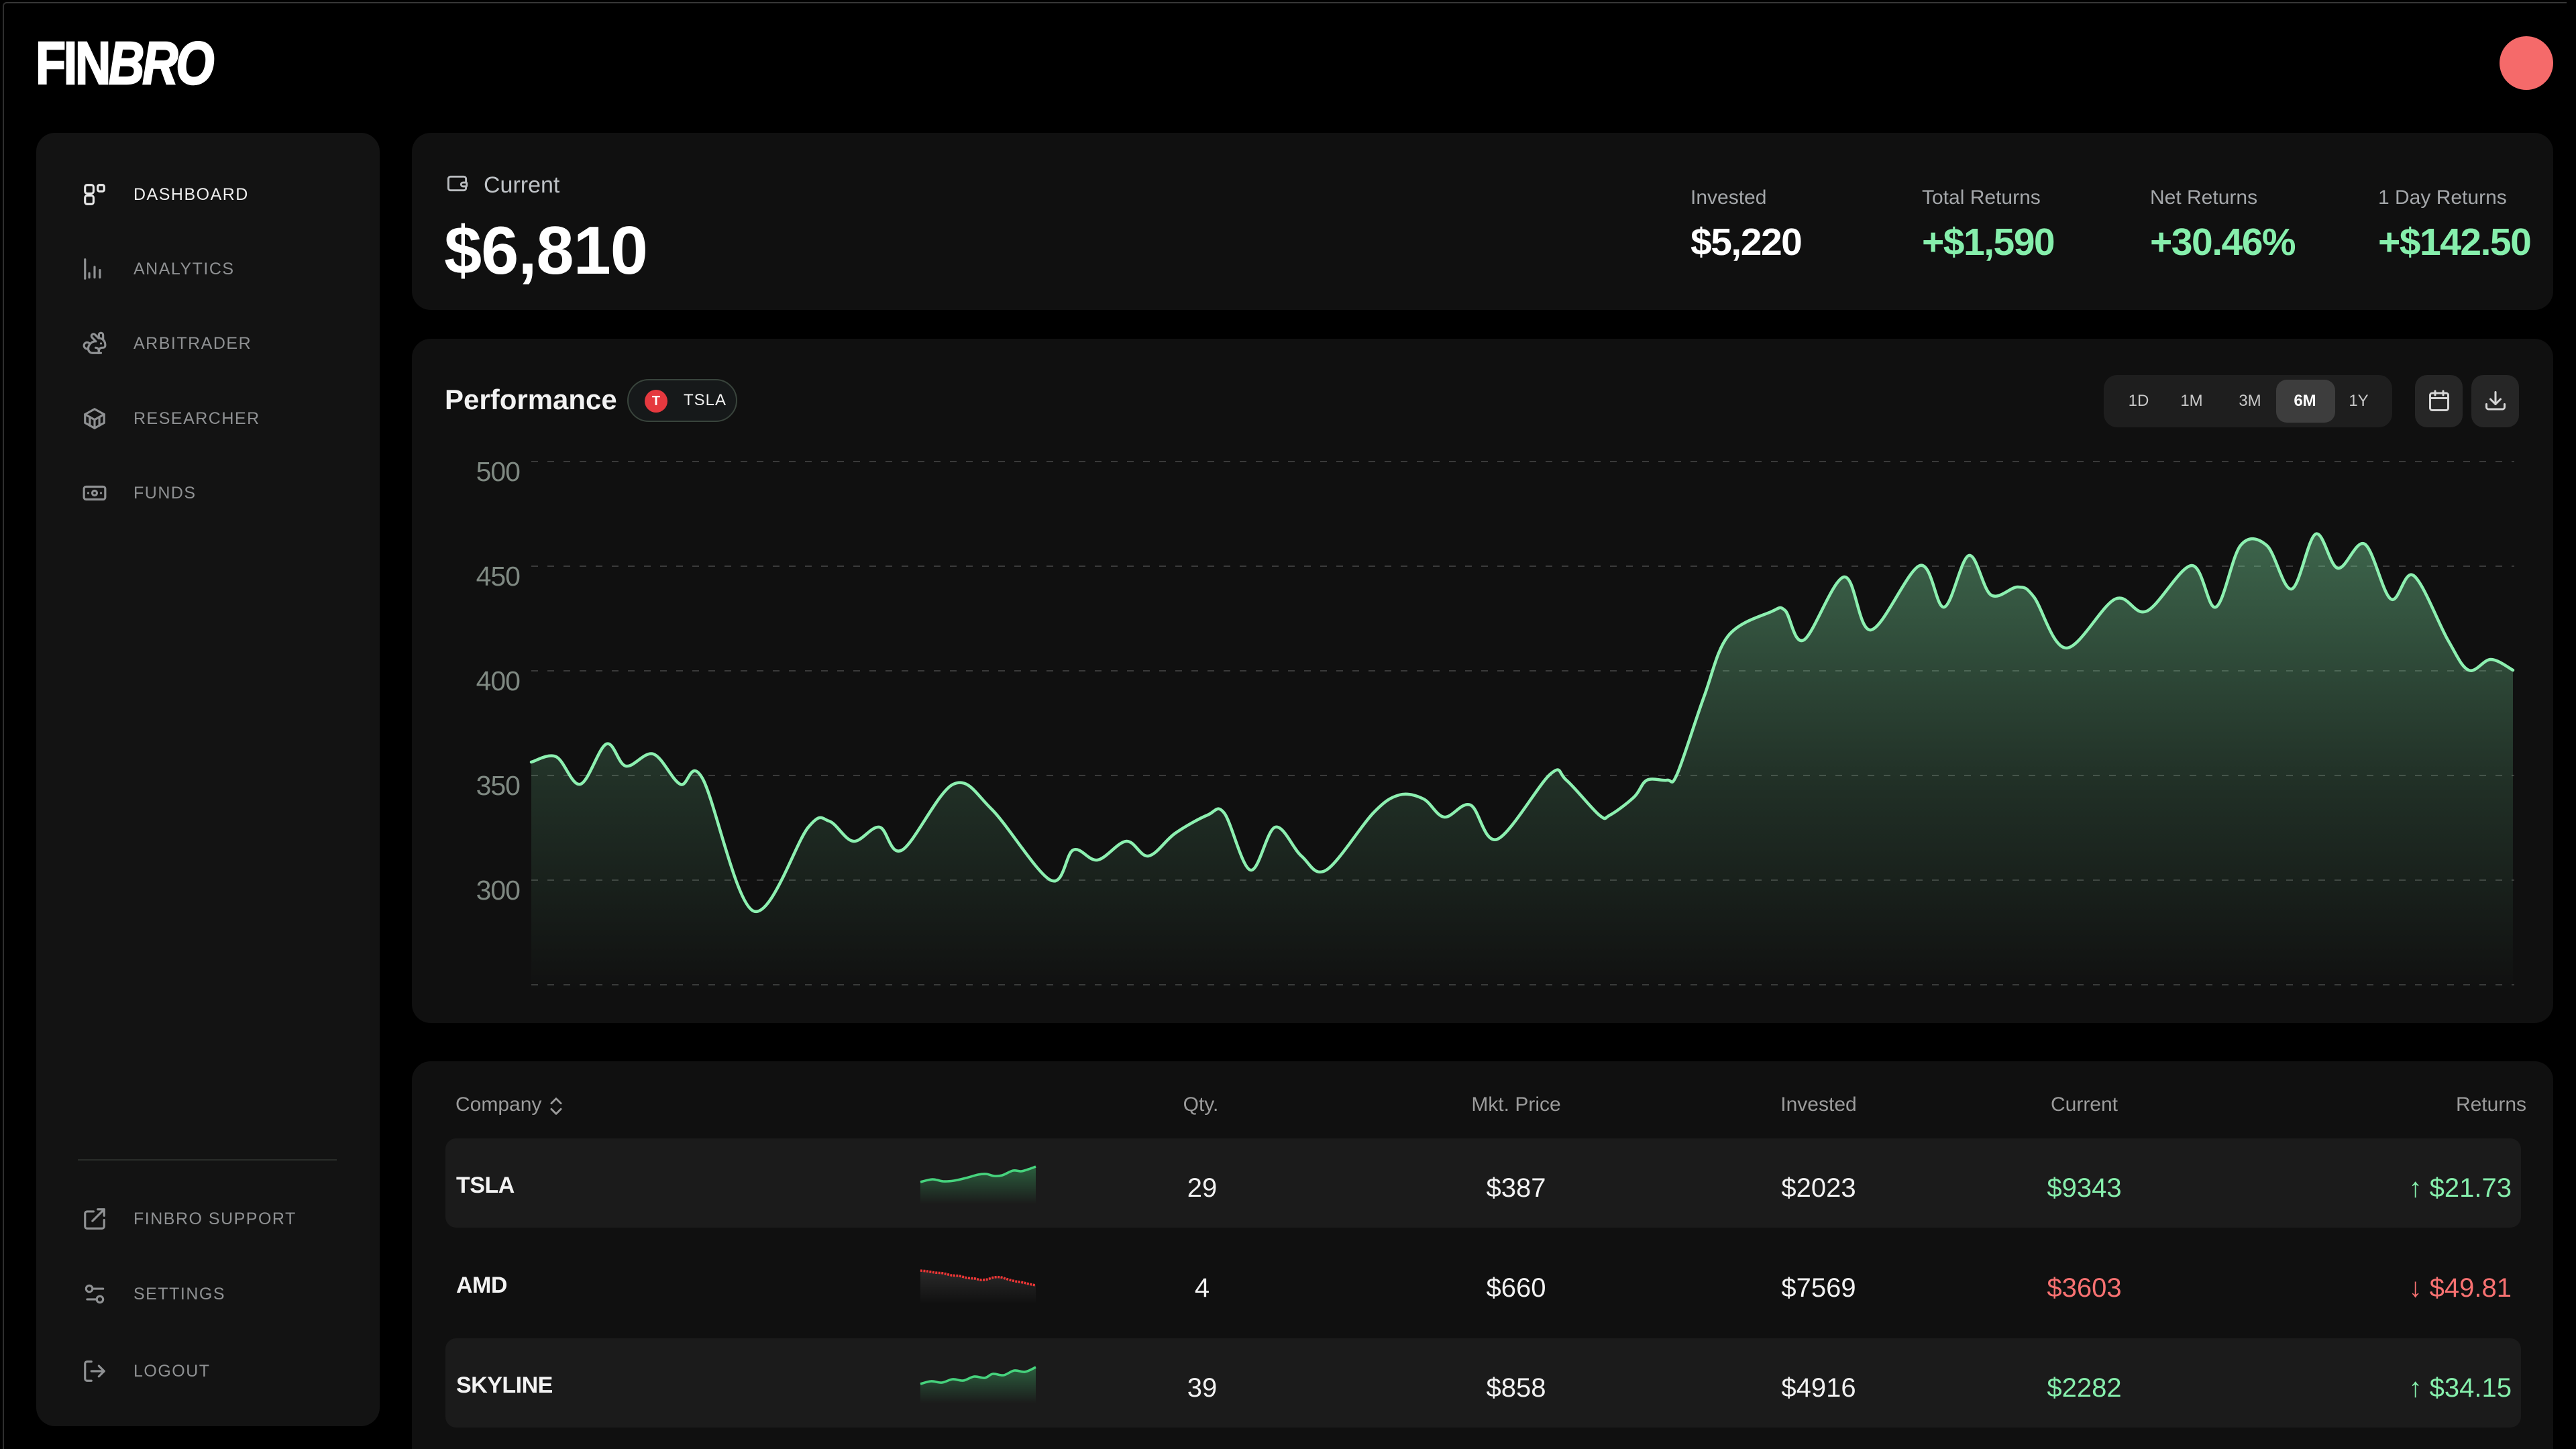  Describe the element at coordinates (498, 680) in the screenshot. I see `svg-text: 400` at that location.